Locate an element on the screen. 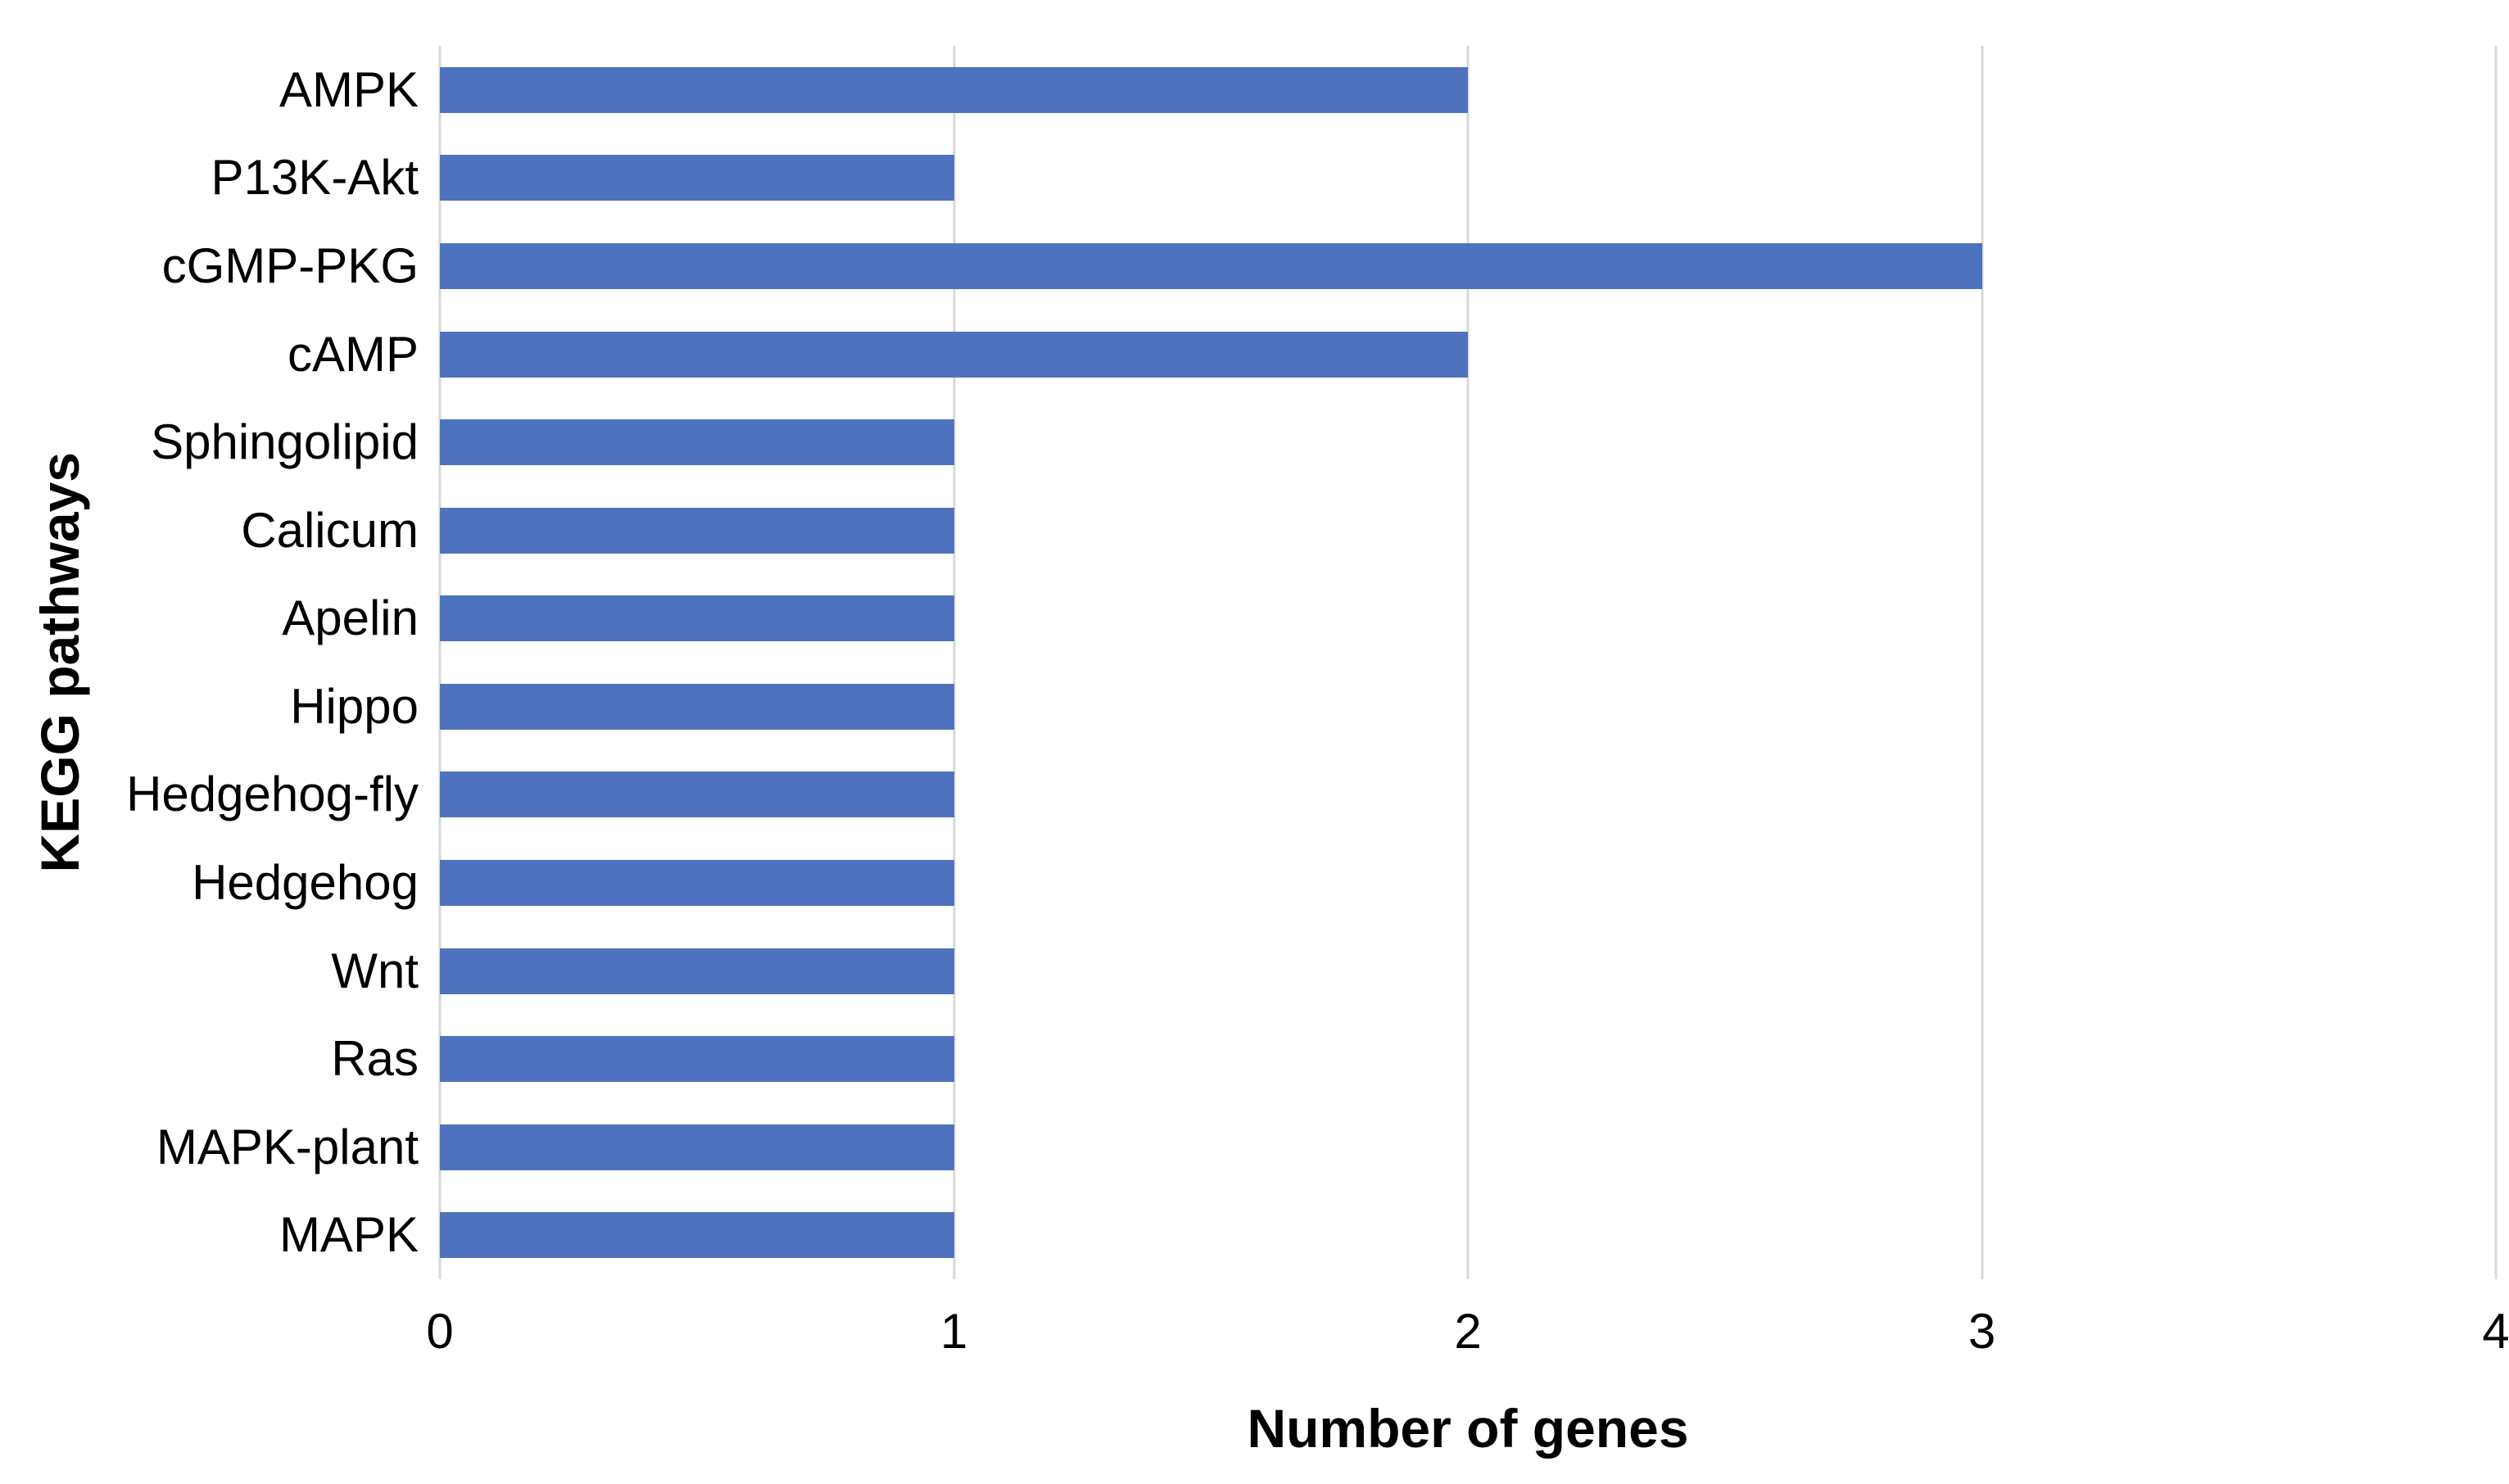 Image resolution: width=2509 pixels, height=1484 pixels. category-label: MAPK is located at coordinates (349, 1235).